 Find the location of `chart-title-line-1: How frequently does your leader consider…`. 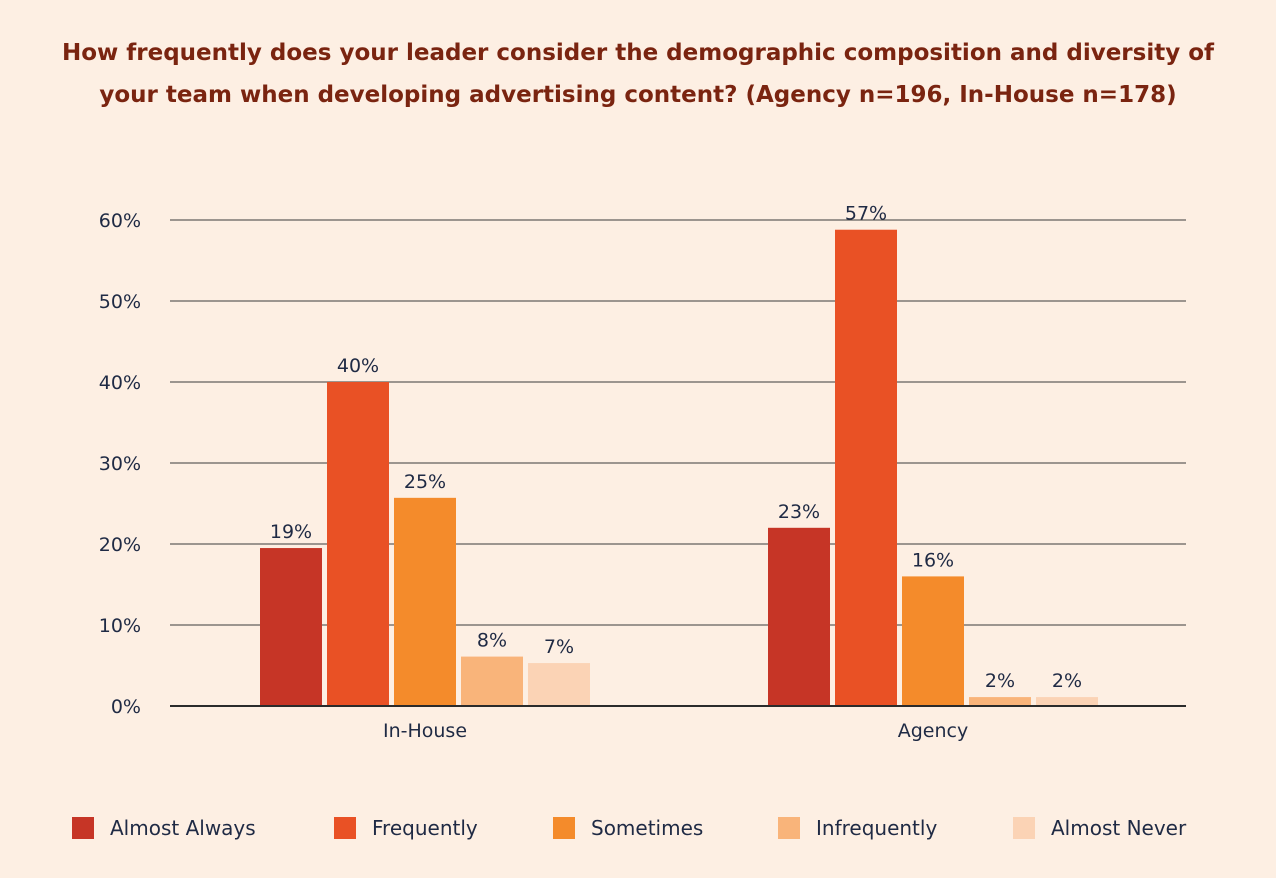

chart-title-line-1: How frequently does your leader consider… is located at coordinates (638, 53).